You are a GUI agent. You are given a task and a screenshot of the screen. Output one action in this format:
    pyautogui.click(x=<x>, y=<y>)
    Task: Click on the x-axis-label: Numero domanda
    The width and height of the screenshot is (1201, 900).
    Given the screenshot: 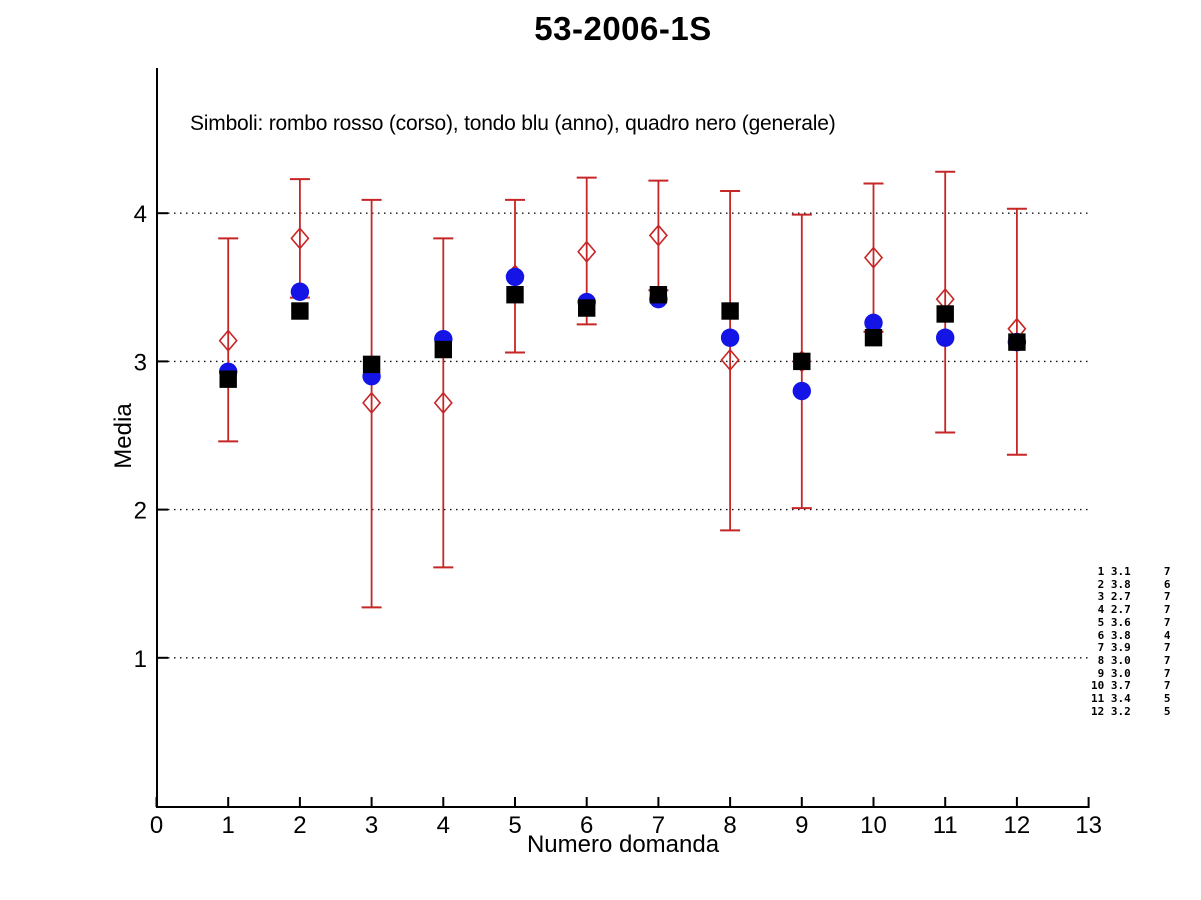 What is the action you would take?
    pyautogui.click(x=623, y=844)
    